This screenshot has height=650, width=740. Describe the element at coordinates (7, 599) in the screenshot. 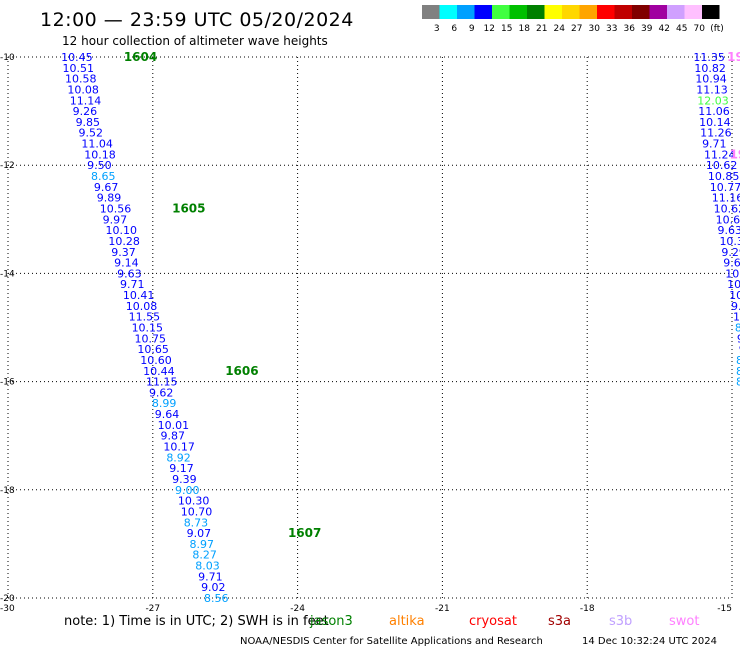

I see `y-tick-label: -20` at that location.